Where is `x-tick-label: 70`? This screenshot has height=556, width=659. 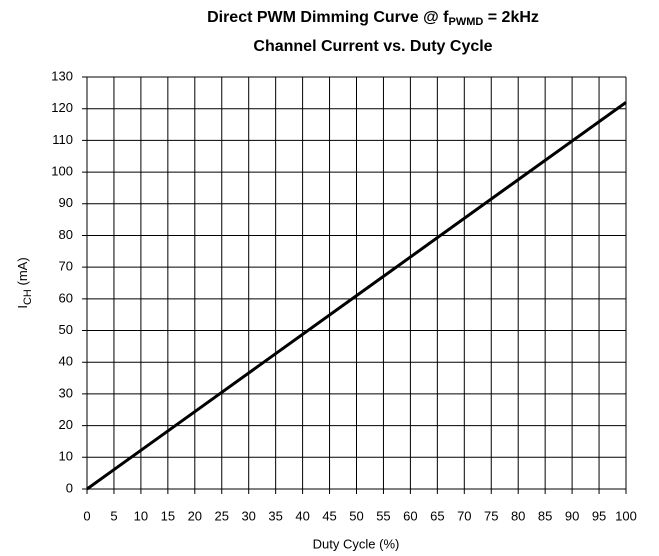 x-tick-label: 70 is located at coordinates (464, 515).